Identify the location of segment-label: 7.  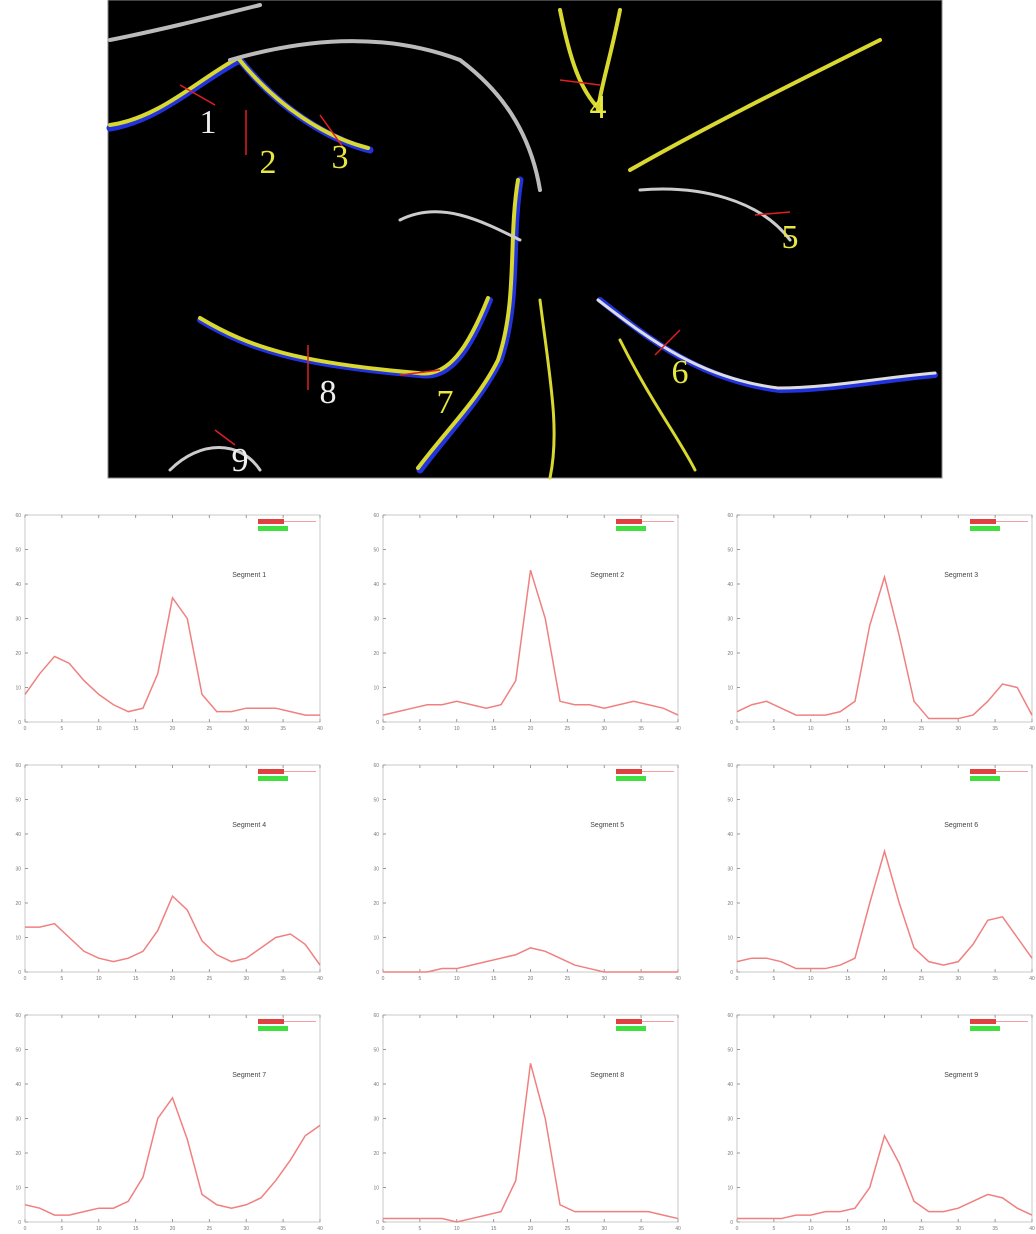
(445, 402).